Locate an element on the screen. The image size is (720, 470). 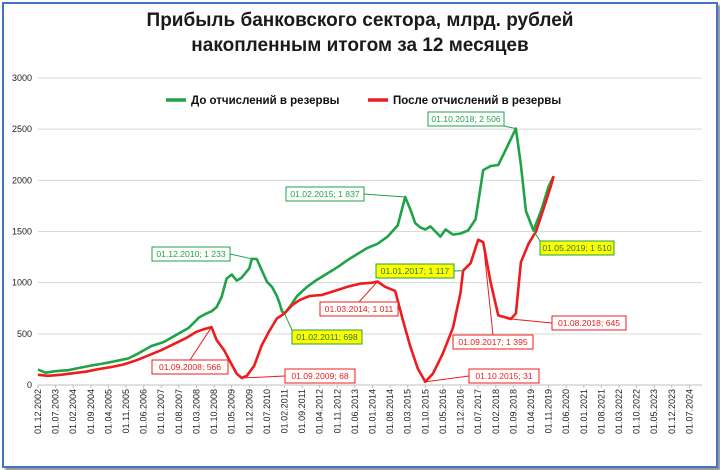
x-tick-label: 01.12.2009 is located at coordinates (249, 411).